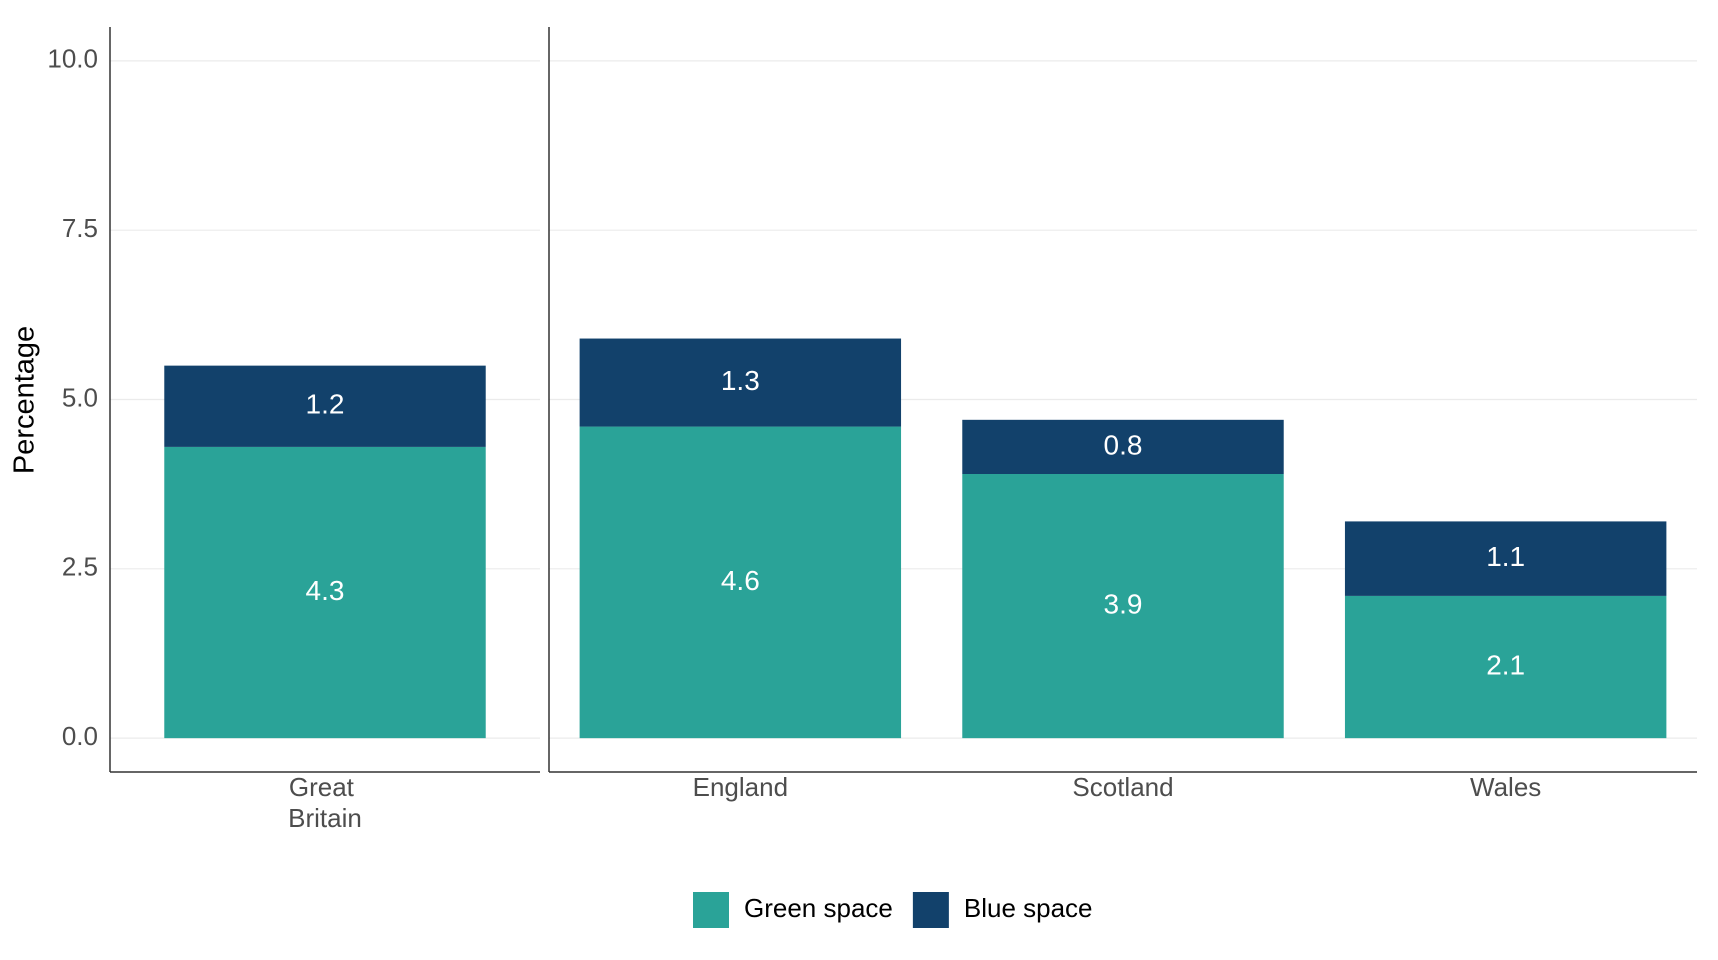 The width and height of the screenshot is (1718, 960). What do you see at coordinates (72, 59) in the screenshot?
I see `y-tick-label: 10.0` at bounding box center [72, 59].